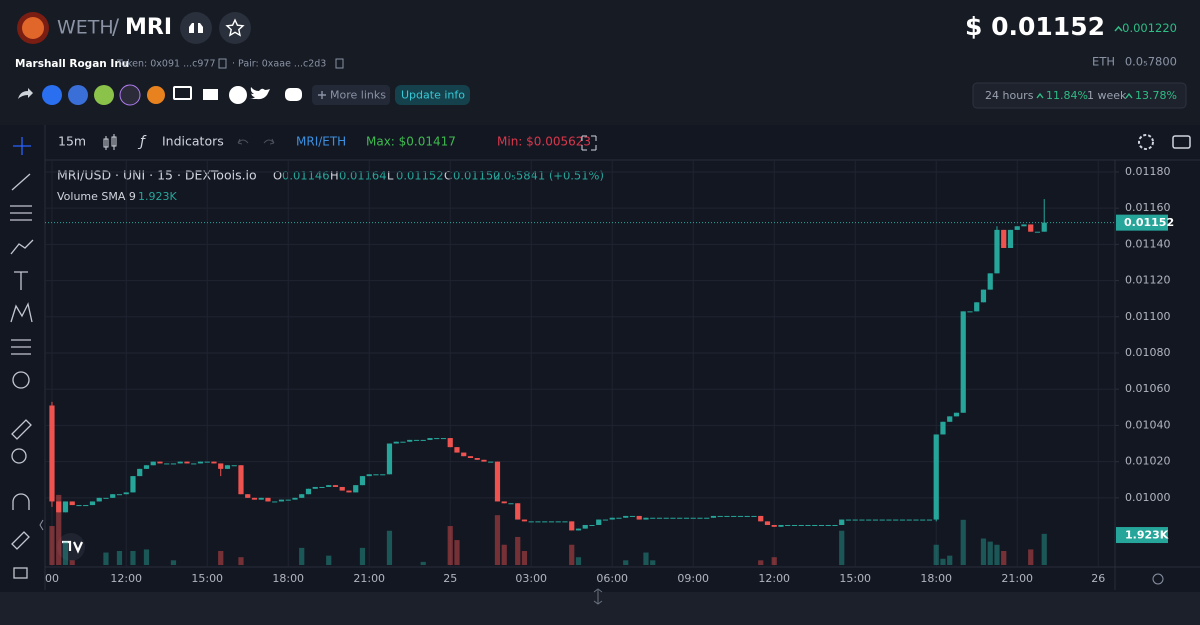 This screenshot has width=1200, height=625. I want to click on ohlc-key: L, so click(390, 176).